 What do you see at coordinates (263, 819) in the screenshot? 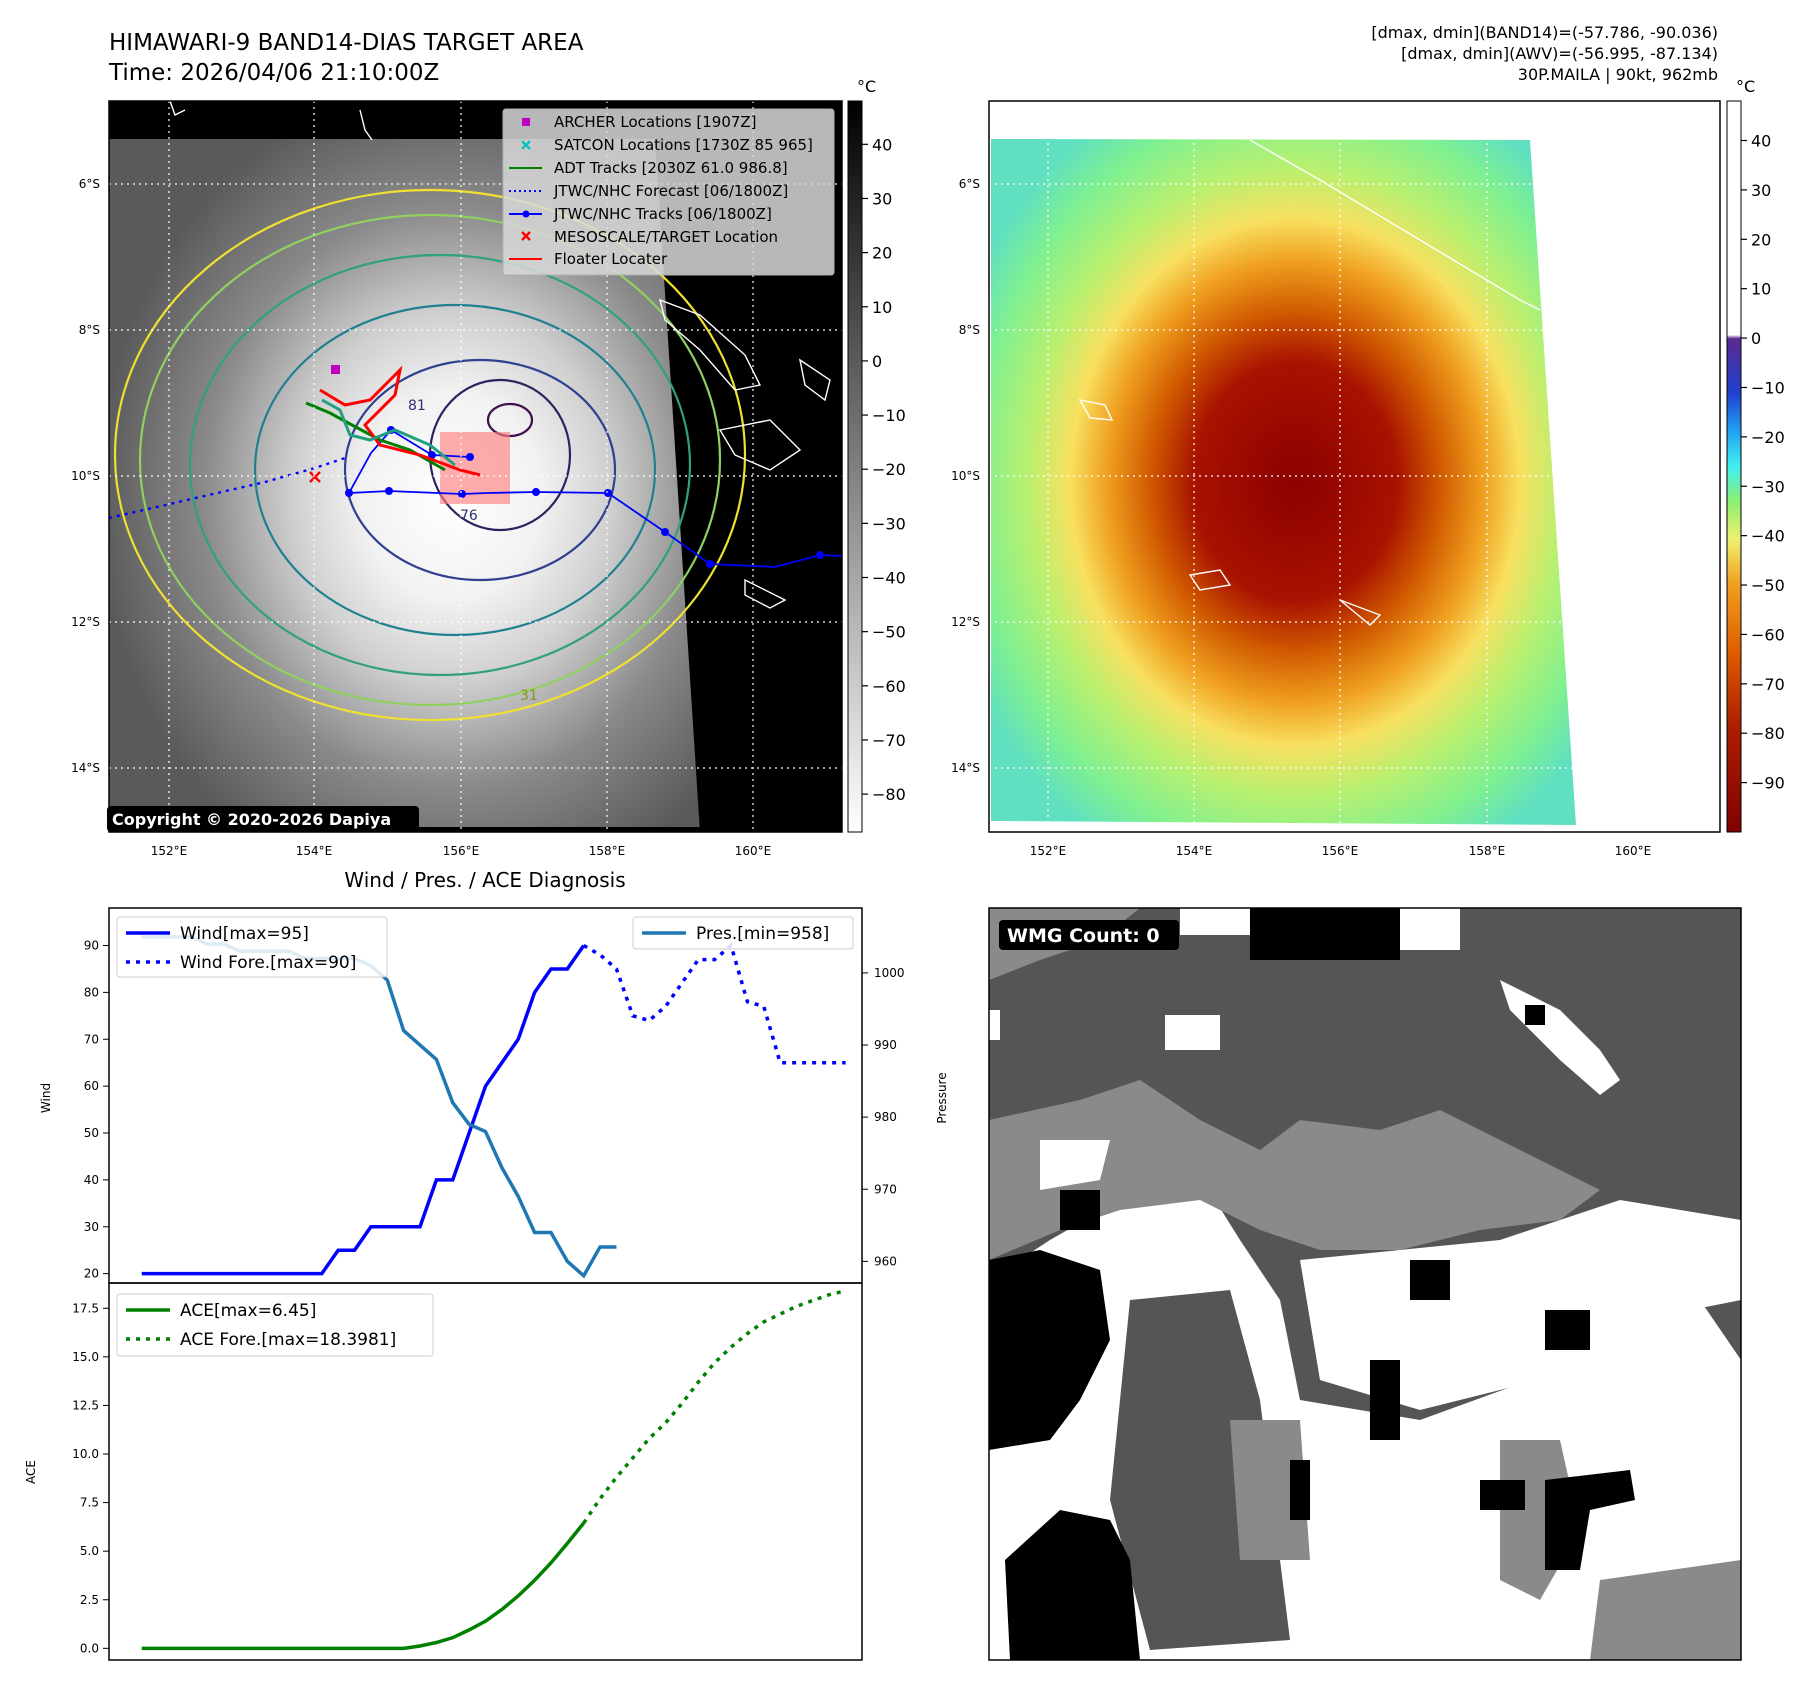
I see `copyright-box` at bounding box center [263, 819].